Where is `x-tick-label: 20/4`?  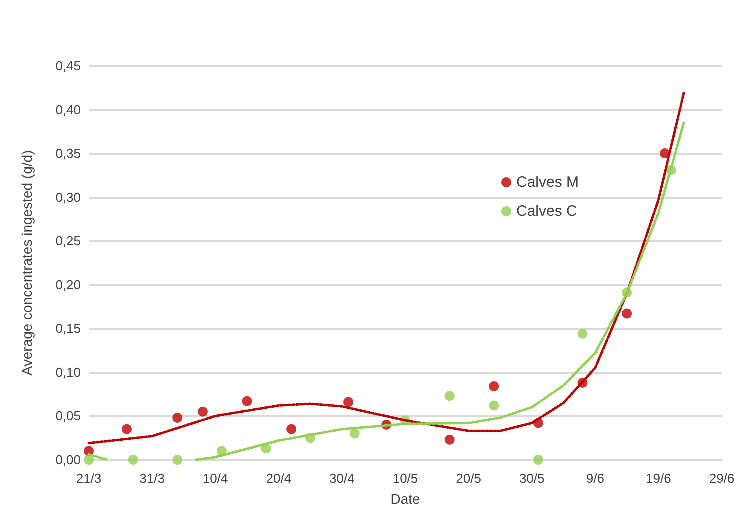 x-tick-label: 20/4 is located at coordinates (279, 478).